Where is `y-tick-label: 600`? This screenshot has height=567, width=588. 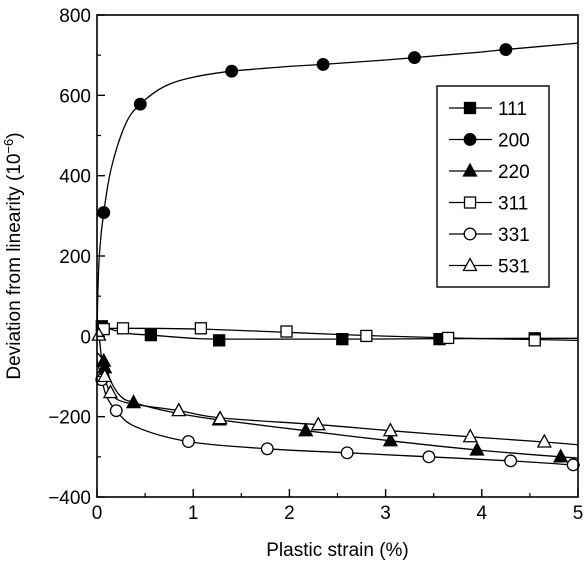 y-tick-label: 600 is located at coordinates (75, 96).